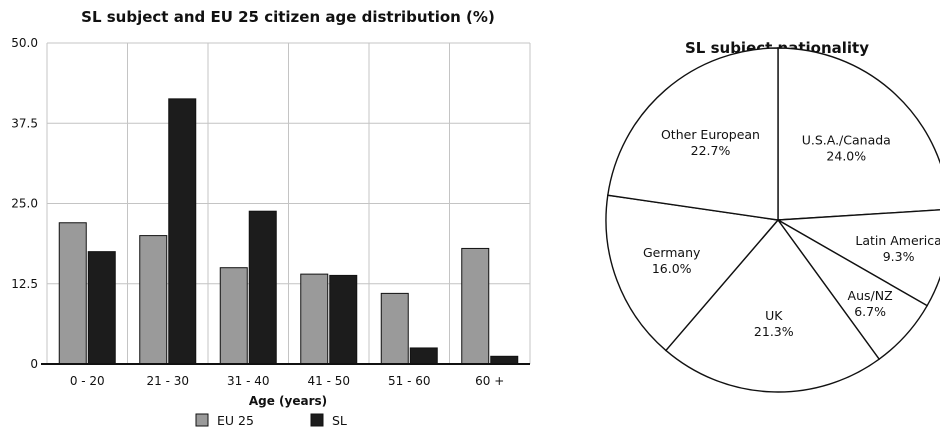  Describe the element at coordinates (774, 331) in the screenshot. I see `pie-slice-value: 21.3%` at that location.